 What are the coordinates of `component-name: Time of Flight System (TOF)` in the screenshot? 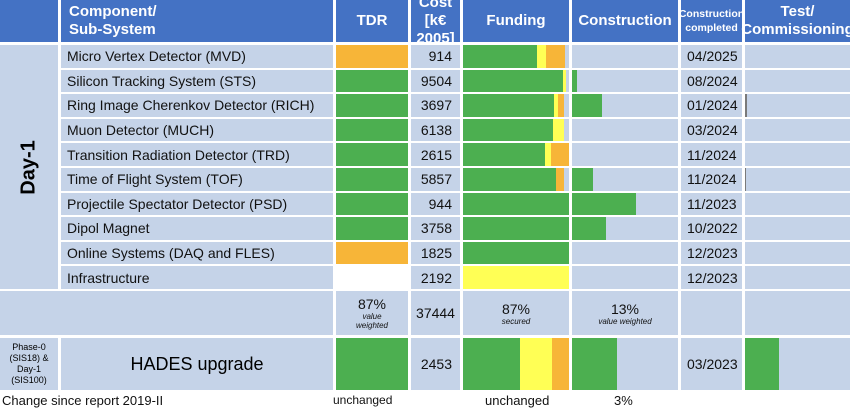 It's located at (197, 179).